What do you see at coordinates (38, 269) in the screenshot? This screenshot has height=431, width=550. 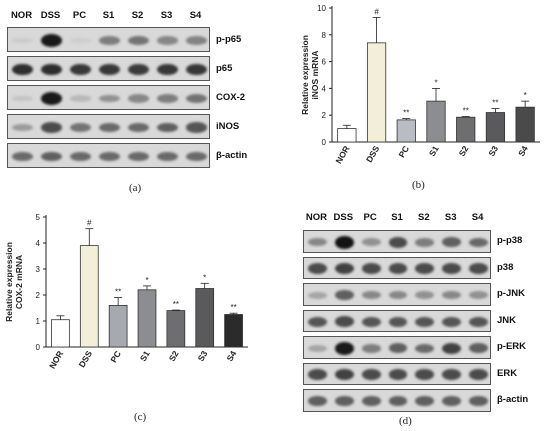 I see `y-tick-label: 3` at bounding box center [38, 269].